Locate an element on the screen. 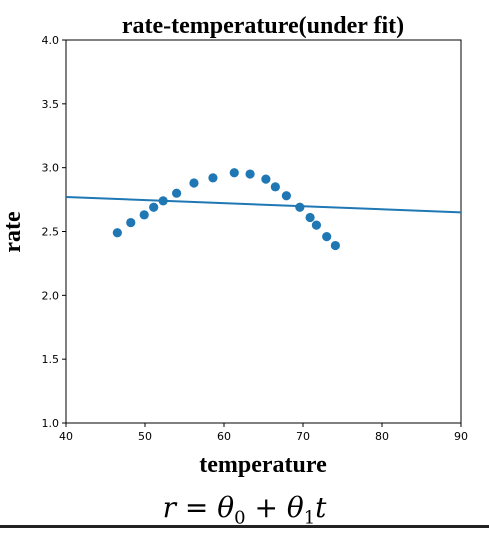  bottom-divider is located at coordinates (244, 526).